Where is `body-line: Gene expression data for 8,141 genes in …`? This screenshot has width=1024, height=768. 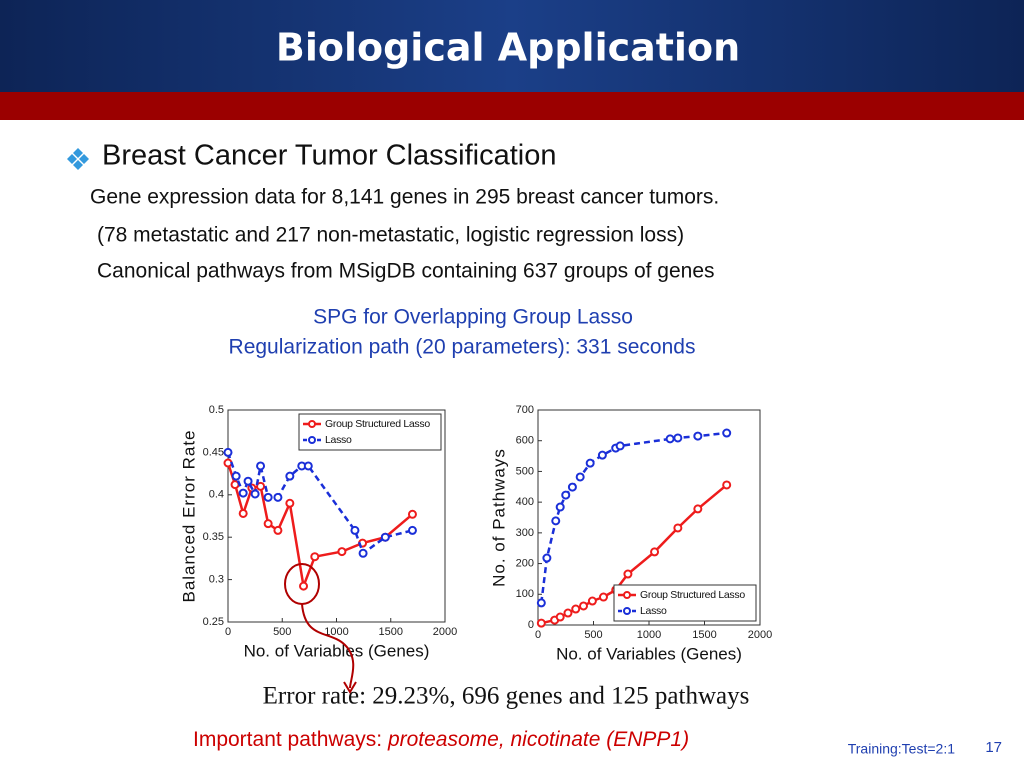
body-line: Gene expression data for 8,141 genes in … is located at coordinates (404, 197).